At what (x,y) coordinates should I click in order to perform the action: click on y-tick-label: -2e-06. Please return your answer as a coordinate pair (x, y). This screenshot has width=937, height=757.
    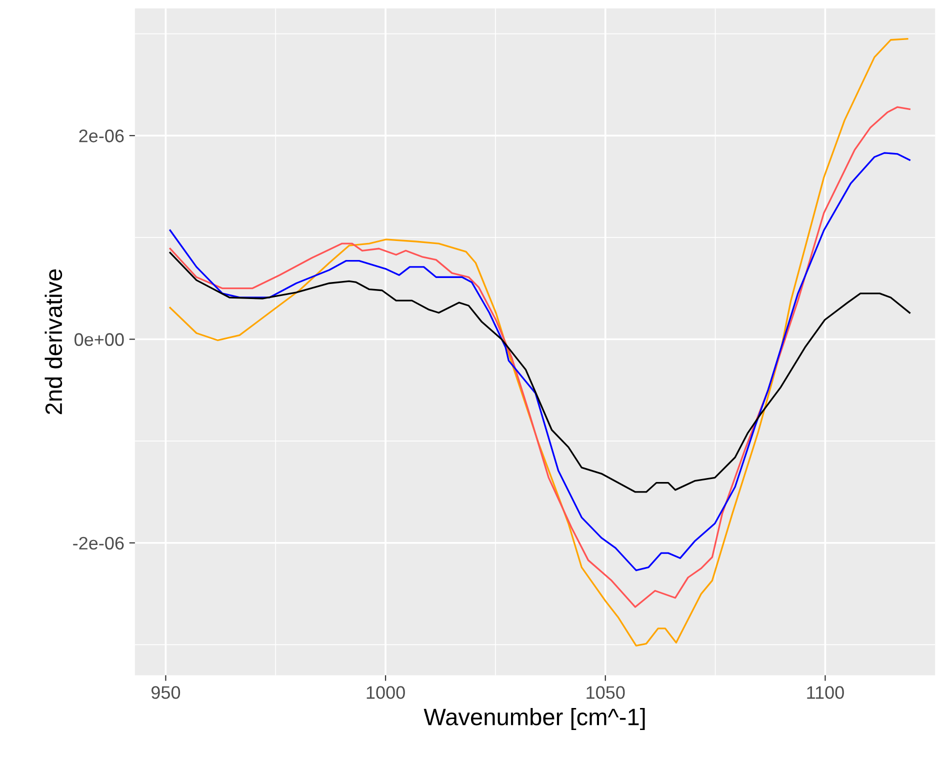
    Looking at the image, I should click on (98, 543).